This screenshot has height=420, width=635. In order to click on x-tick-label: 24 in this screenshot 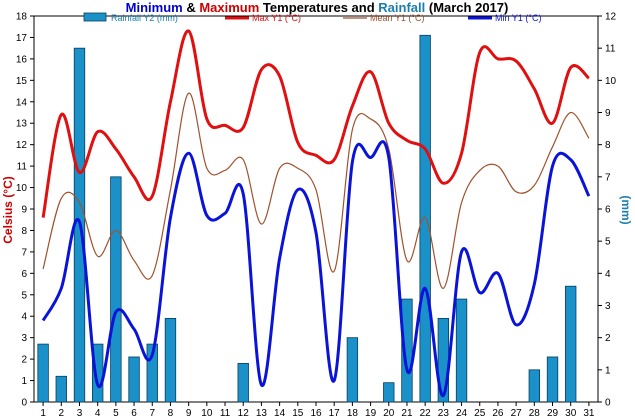, I will do `click(462, 413)`.